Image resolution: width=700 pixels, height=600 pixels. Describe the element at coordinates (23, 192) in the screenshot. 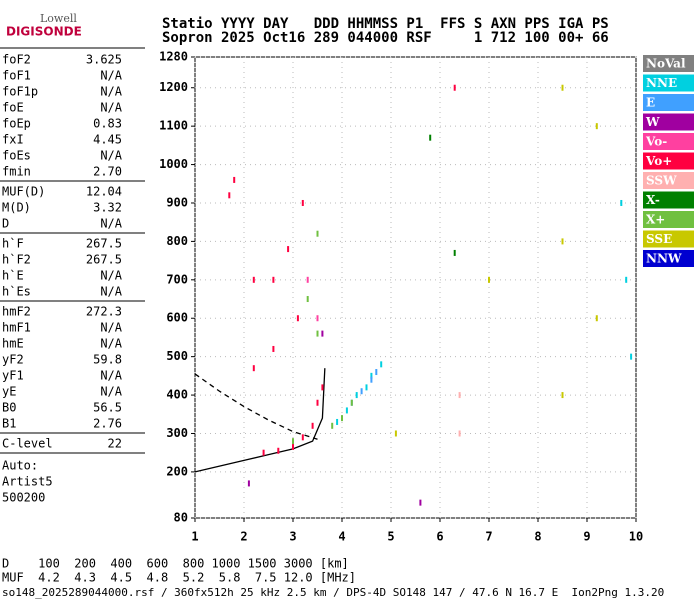

I see `param-name: MUF(D)` at that location.